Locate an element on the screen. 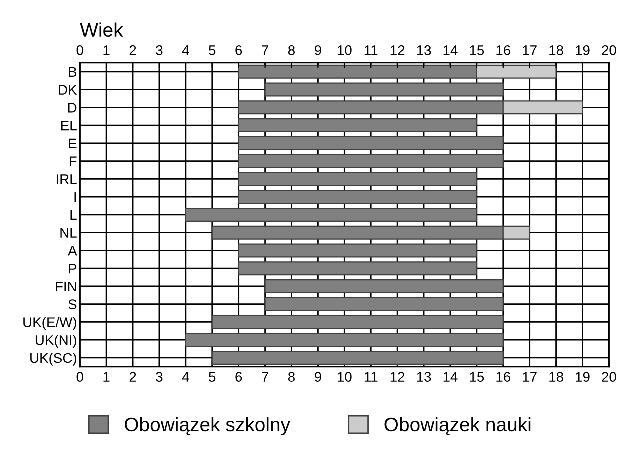  x2-tick-label: 19 is located at coordinates (583, 51).